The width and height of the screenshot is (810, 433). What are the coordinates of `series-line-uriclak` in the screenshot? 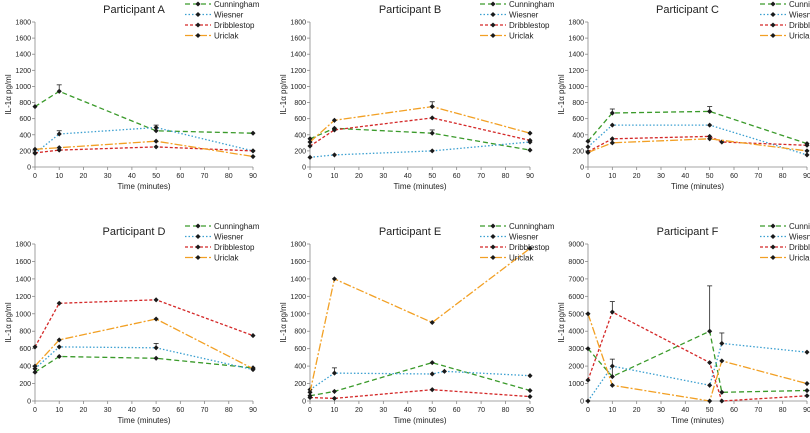 It's located at (144, 344).